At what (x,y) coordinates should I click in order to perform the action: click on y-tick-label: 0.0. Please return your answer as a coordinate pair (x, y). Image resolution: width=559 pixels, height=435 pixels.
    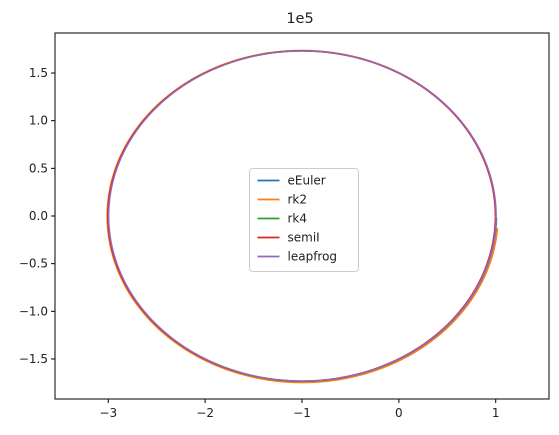
    Looking at the image, I should click on (38, 216).